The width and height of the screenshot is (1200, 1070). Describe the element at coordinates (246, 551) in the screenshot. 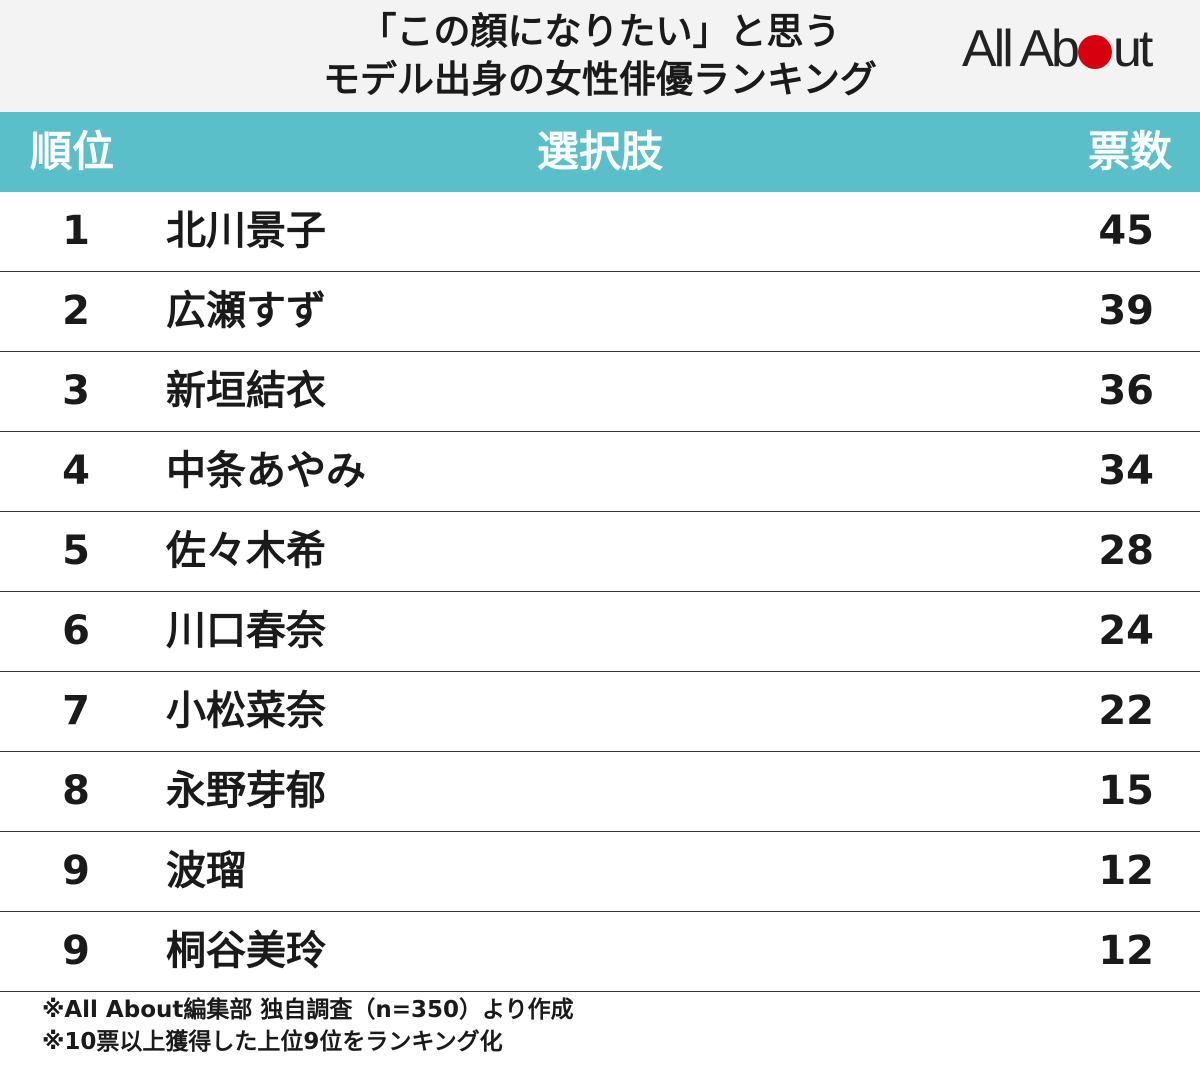

I see `name-cell: 佐々木希` at that location.